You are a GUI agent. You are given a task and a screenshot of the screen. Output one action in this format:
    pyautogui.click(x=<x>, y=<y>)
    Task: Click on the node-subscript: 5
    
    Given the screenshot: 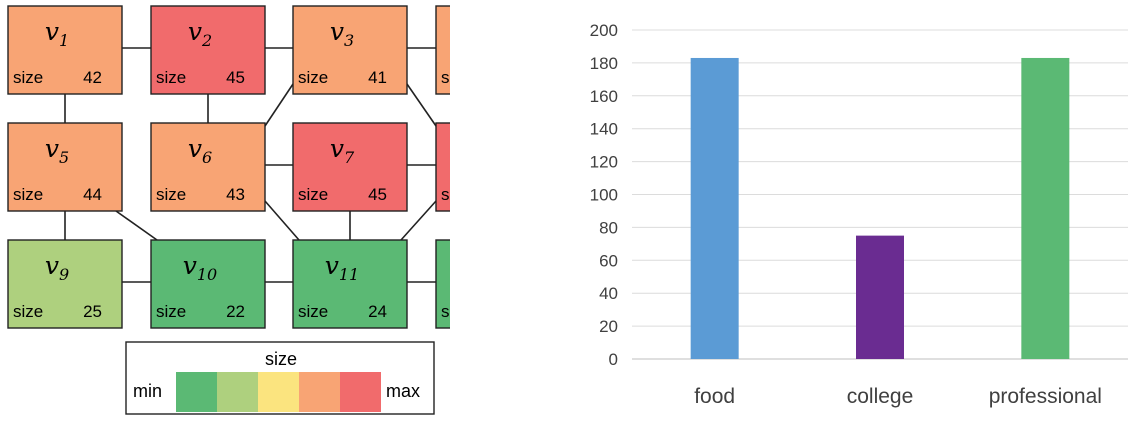 What is the action you would take?
    pyautogui.click(x=64, y=157)
    